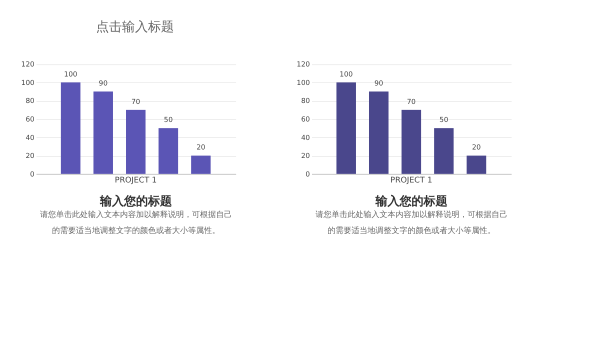 This screenshot has height=338, width=600. What do you see at coordinates (135, 28) in the screenshot?
I see `text: 点击输入标题` at bounding box center [135, 28].